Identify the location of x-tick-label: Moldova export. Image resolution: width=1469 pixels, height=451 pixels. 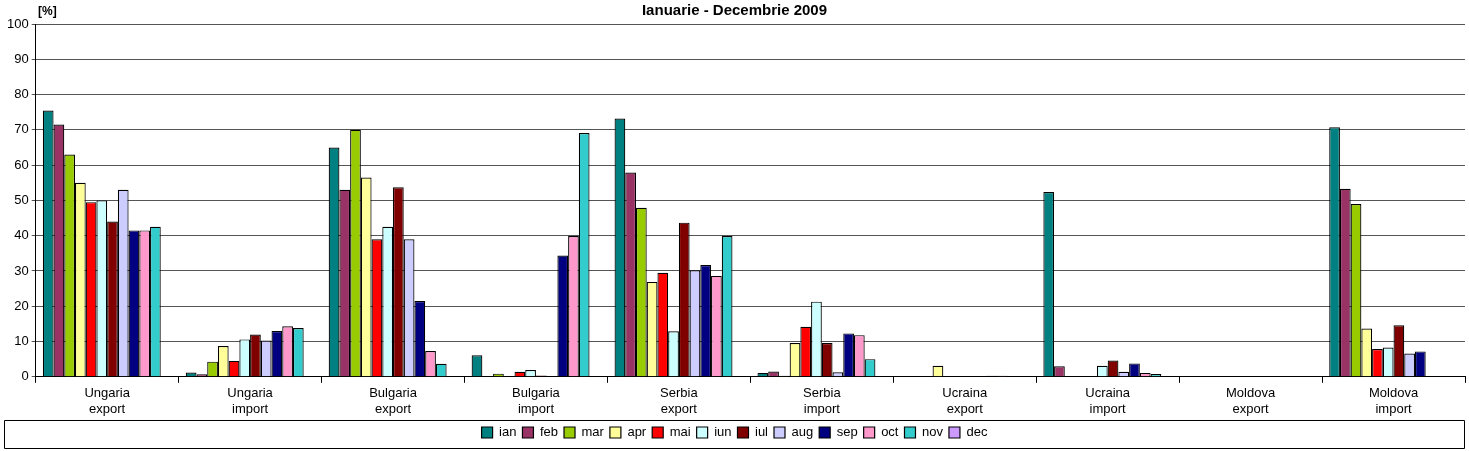
(1251, 400).